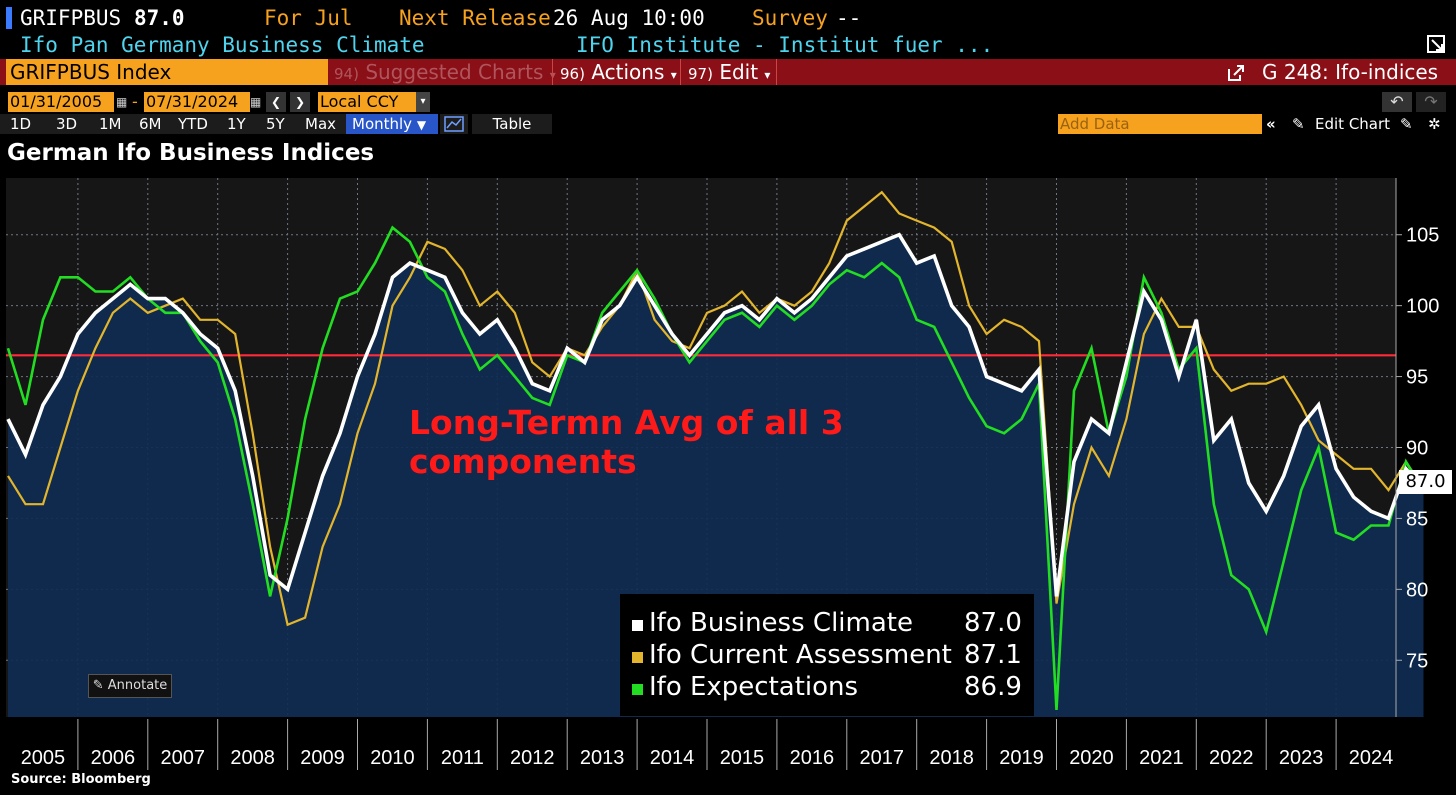  Describe the element at coordinates (191, 153) in the screenshot. I see `chart-title: German Ifo Business Indices` at that location.